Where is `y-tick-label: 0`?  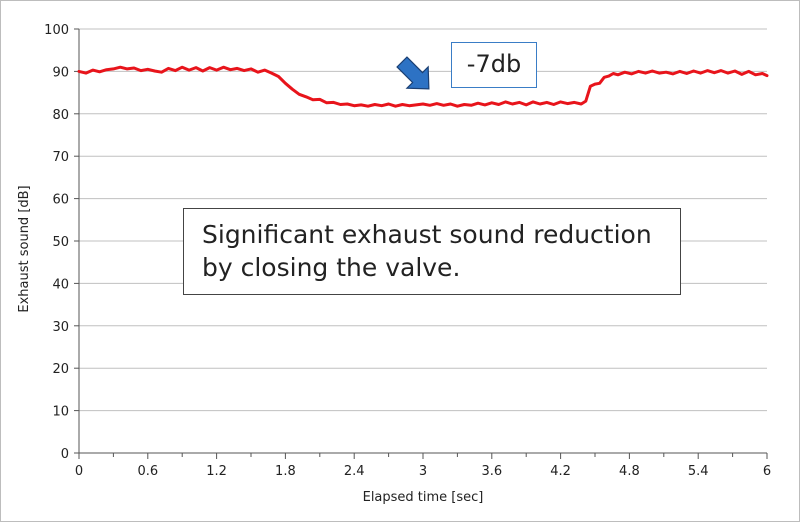
y-tick-label: 0 is located at coordinates (65, 454).